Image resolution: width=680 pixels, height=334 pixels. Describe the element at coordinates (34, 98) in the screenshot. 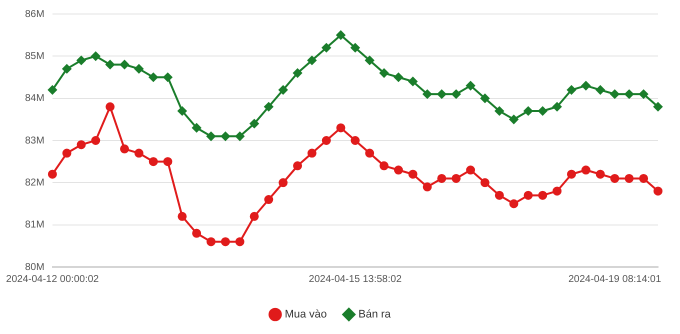

I see `y-tick-label: 84M` at that location.